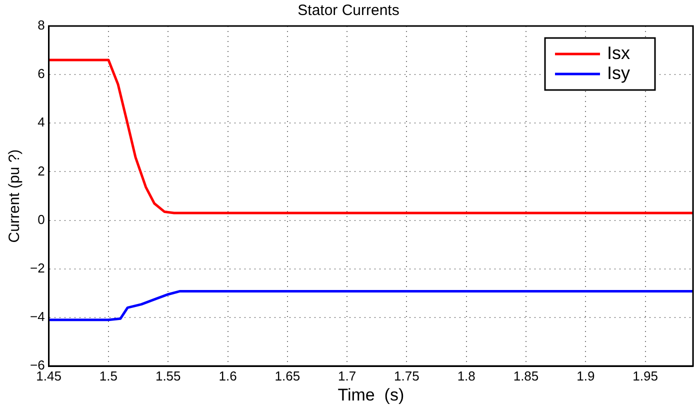  Describe the element at coordinates (349, 11) in the screenshot. I see `chart-title: Stator Currents` at that location.